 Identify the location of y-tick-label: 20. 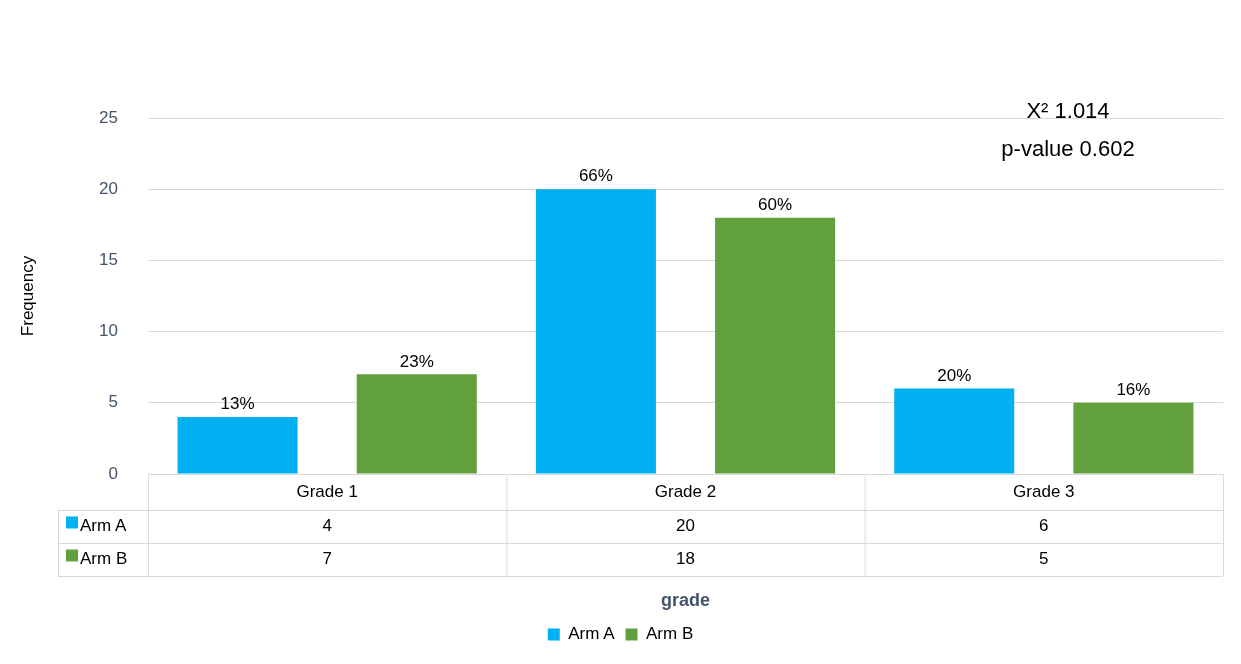
(108, 188).